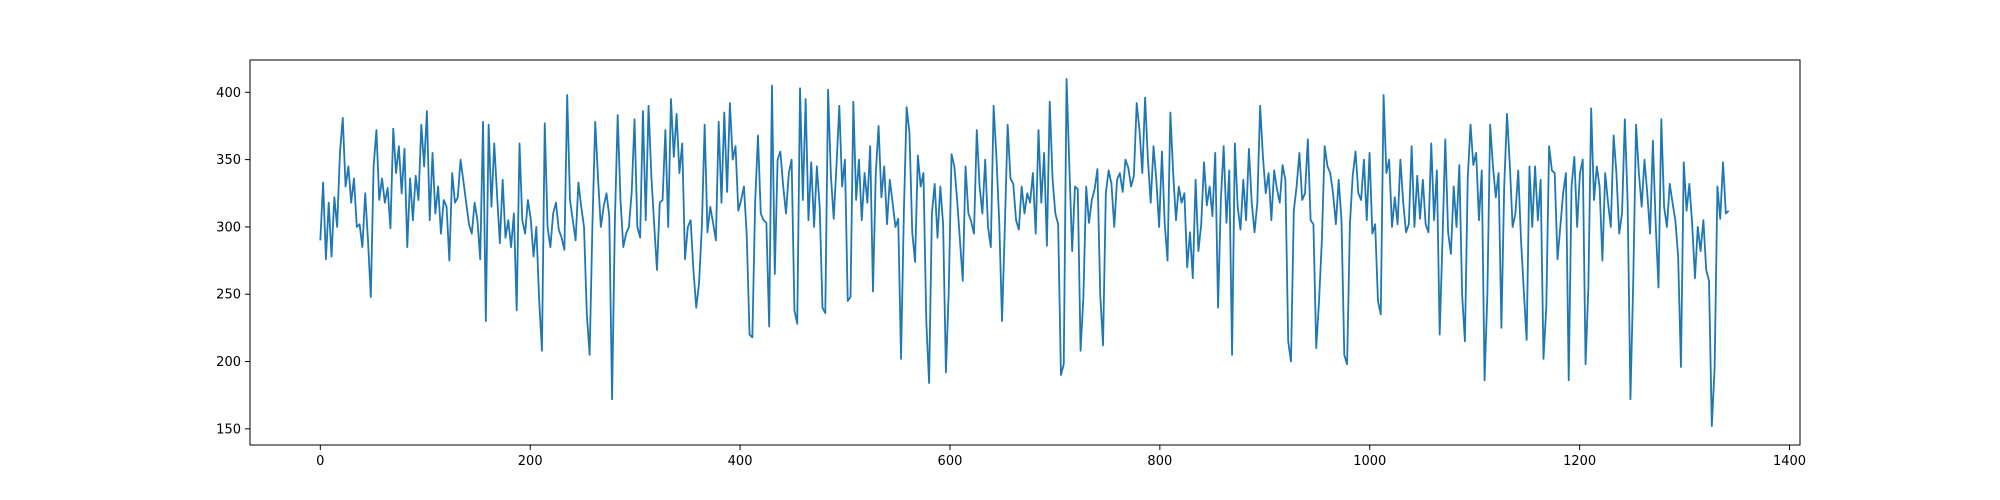  I want to click on x-tick-label: 0, so click(320, 461).